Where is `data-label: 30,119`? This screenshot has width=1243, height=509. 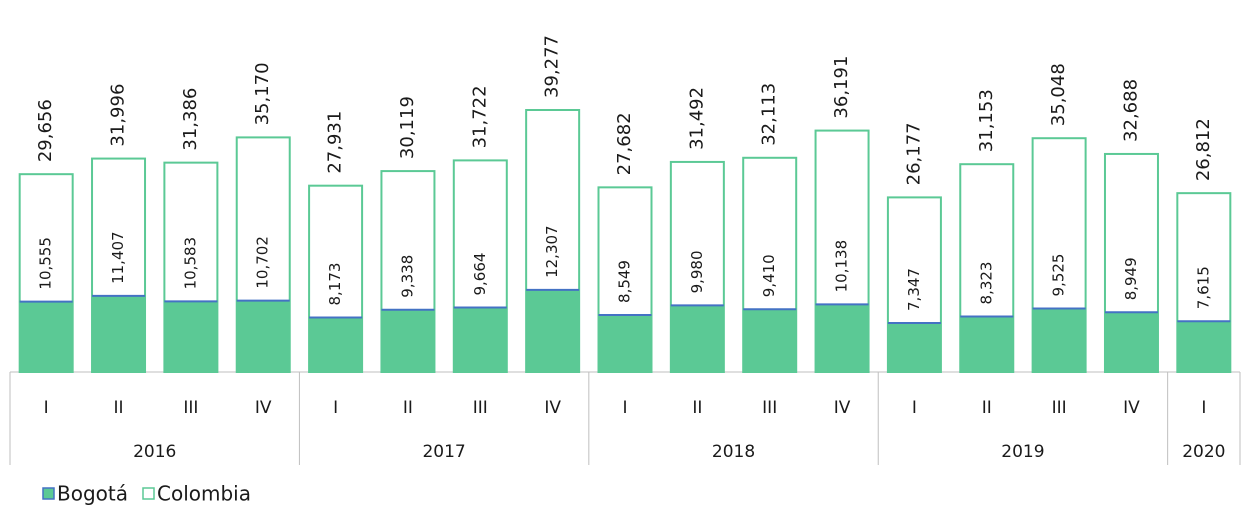 data-label: 30,119 is located at coordinates (407, 127).